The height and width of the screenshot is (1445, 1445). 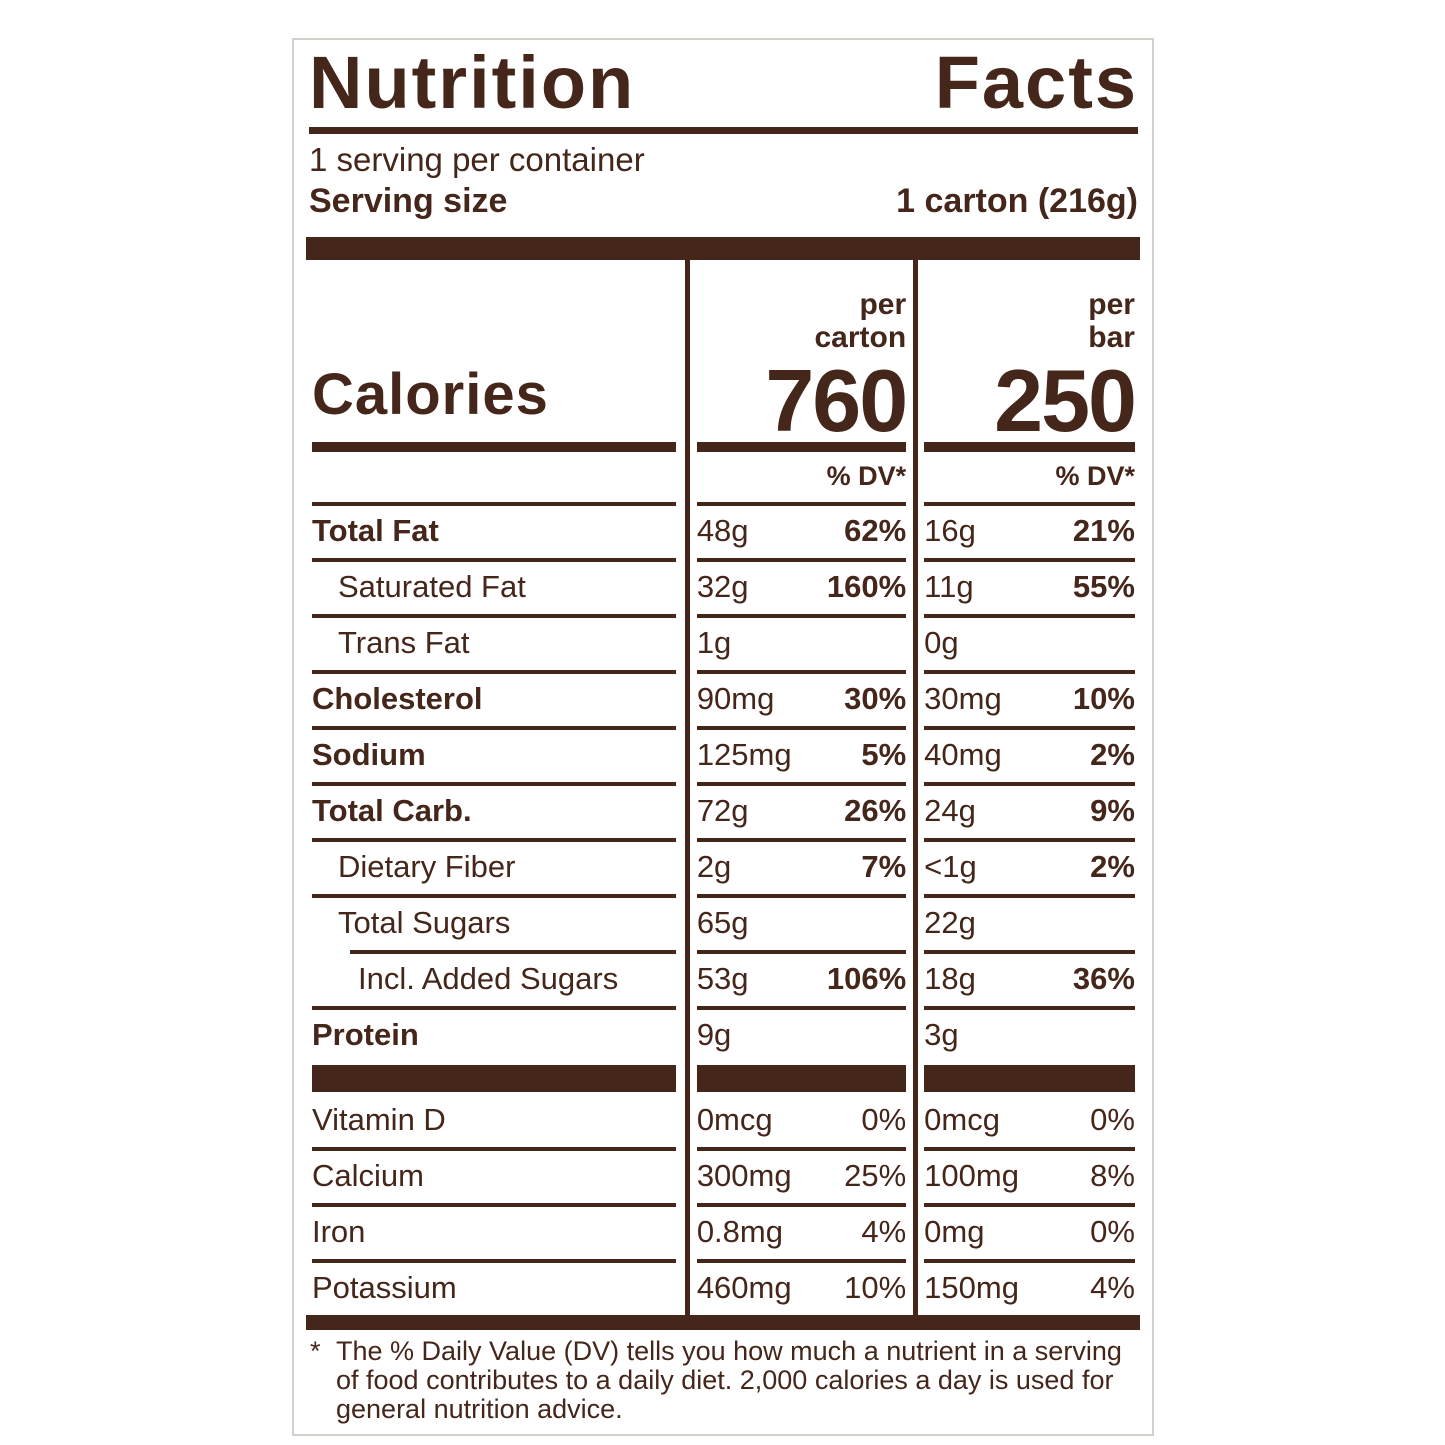 I want to click on vitamins-separator-bar, so click(x=723, y=1079).